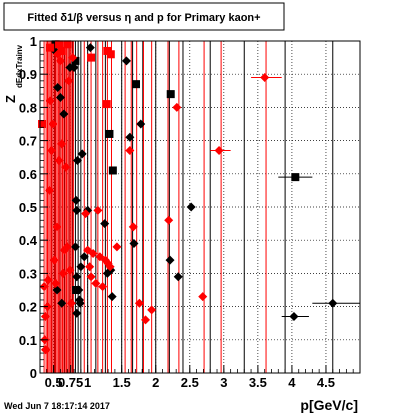 This screenshot has width=400, height=414. What do you see at coordinates (258, 382) in the screenshot?
I see `x-tick-label: 3.5` at bounding box center [258, 382].